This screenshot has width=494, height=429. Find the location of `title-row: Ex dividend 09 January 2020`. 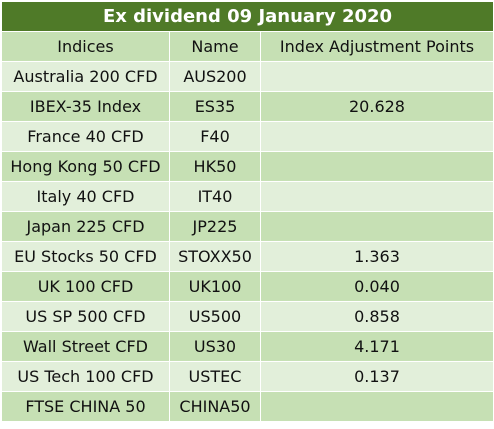

title-row: Ex dividend 09 January 2020 is located at coordinates (247, 16).